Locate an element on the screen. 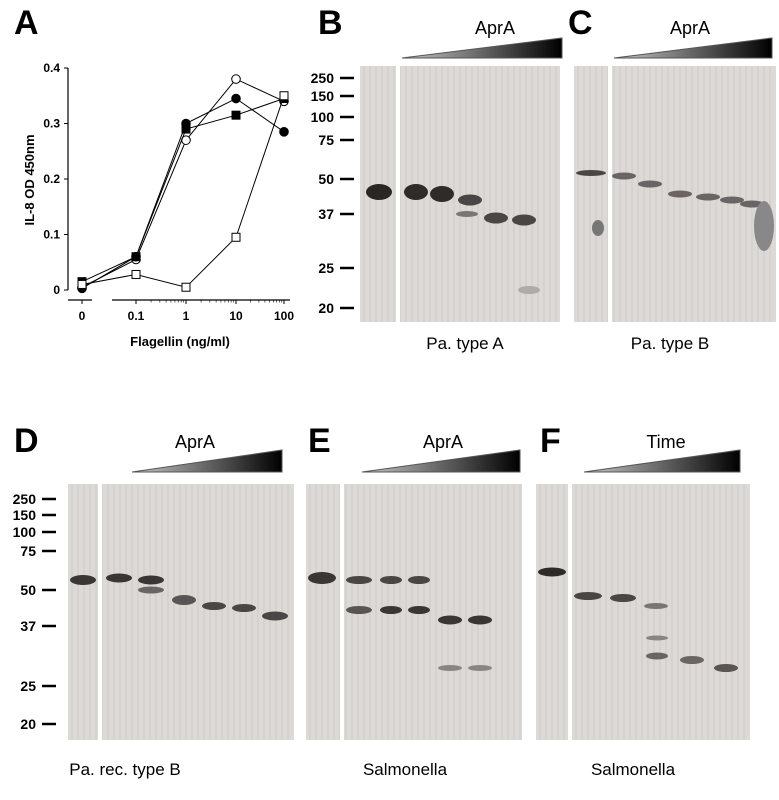  gel-image-f is located at coordinates (643, 612).